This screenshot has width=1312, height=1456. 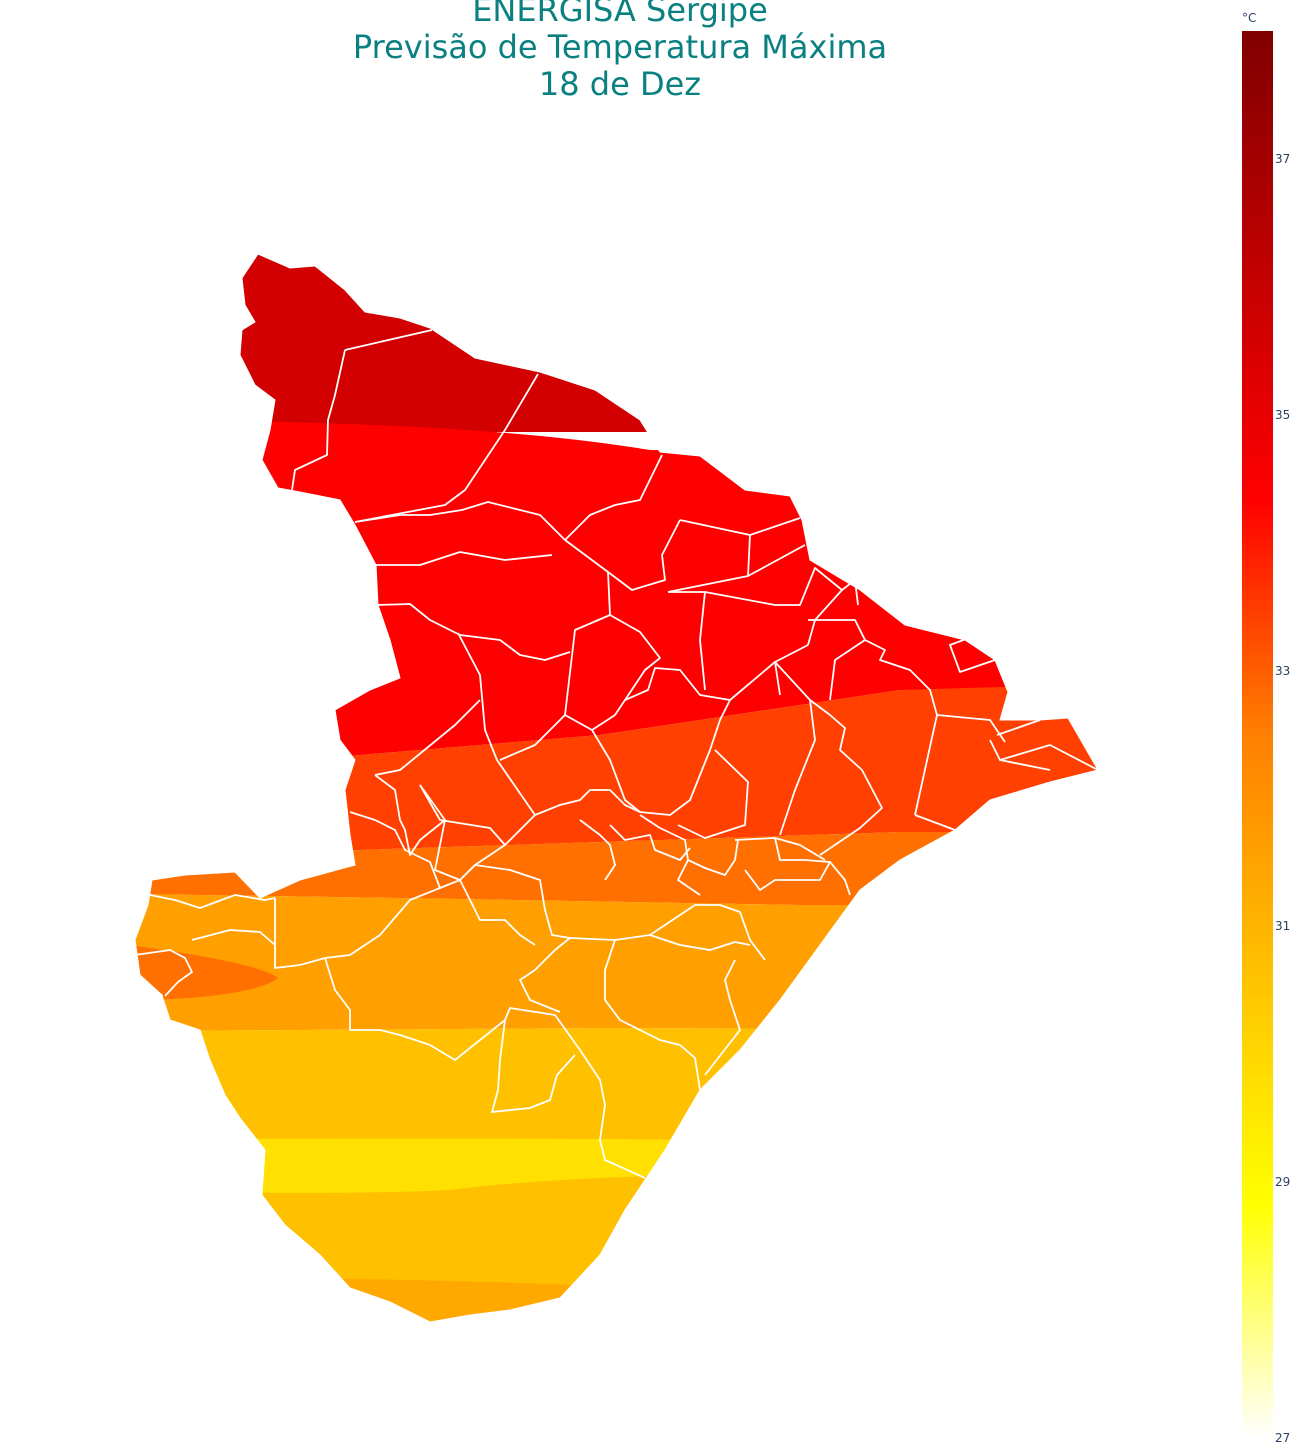 I want to click on temperature-band-central, so click(x=616, y=868).